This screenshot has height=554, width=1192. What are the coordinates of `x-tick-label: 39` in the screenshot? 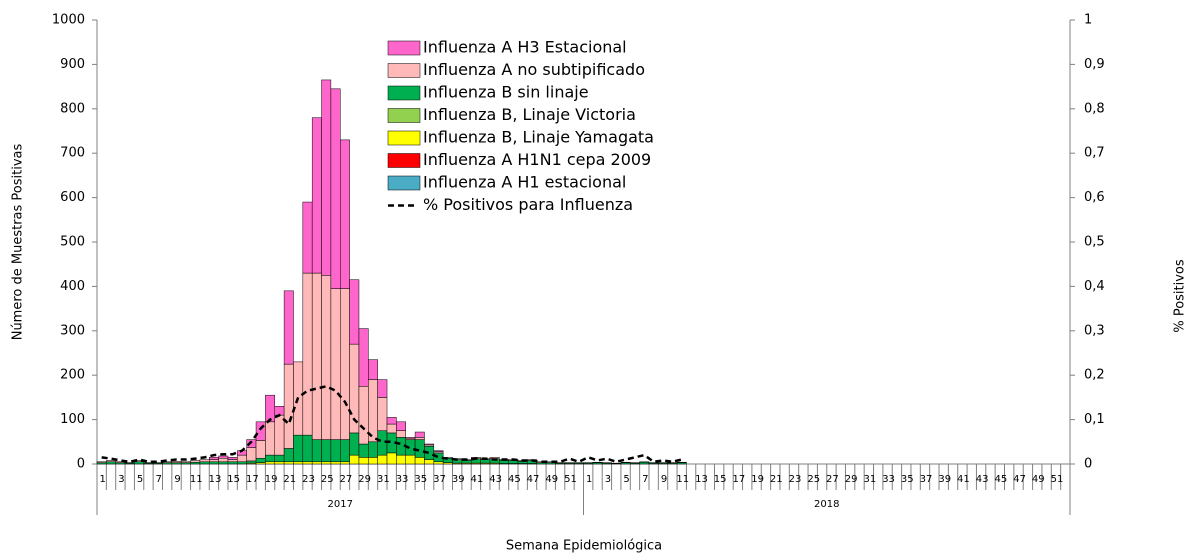 It's located at (944, 479).